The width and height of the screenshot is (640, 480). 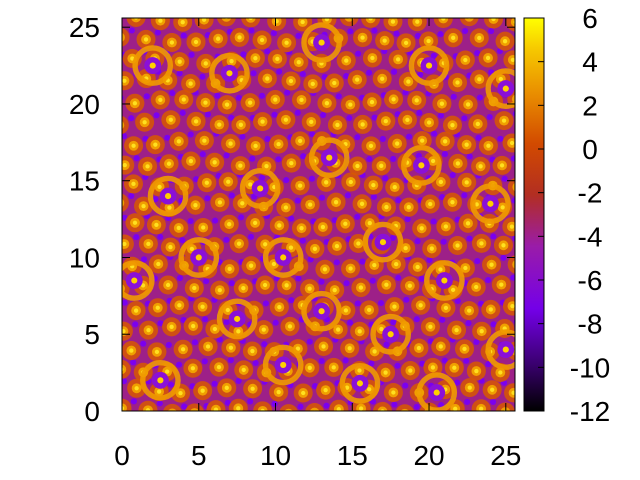 I want to click on colorbar-axis: 6 4 2 0 -2 -4 -6 -8 -10 -12, so click(x=574, y=215).